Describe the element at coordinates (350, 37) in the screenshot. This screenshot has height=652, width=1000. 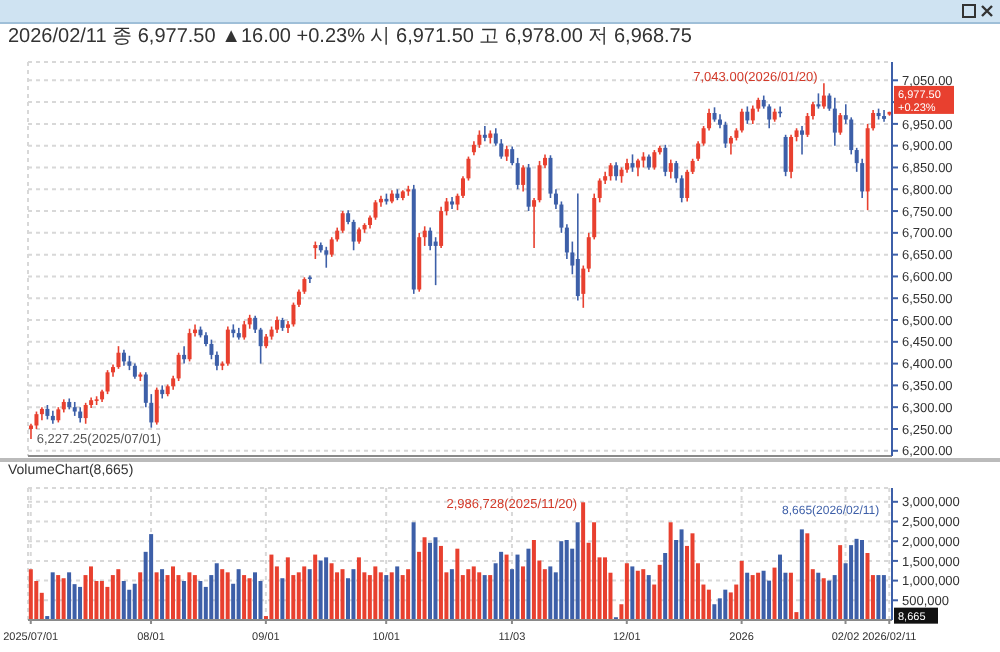
I see `chart-title: 2026/02/11 종 6,977.50 ▲16.00 +0.23% 시 6,971.50 고 6,978.00 저 6,968.75` at that location.